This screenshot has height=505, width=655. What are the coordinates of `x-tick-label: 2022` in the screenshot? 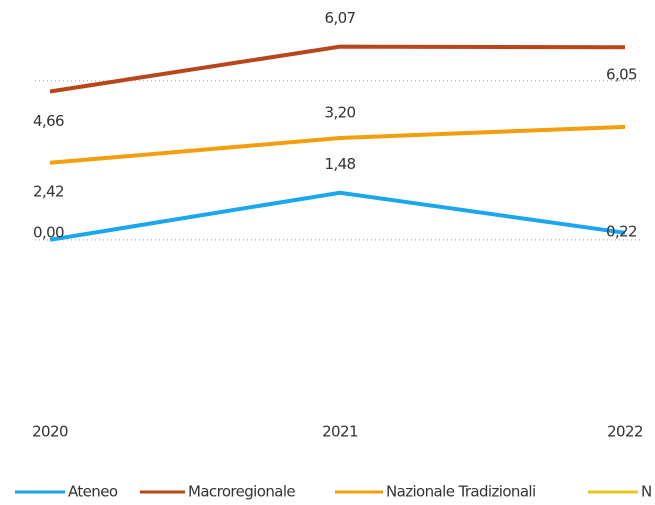 It's located at (625, 432).